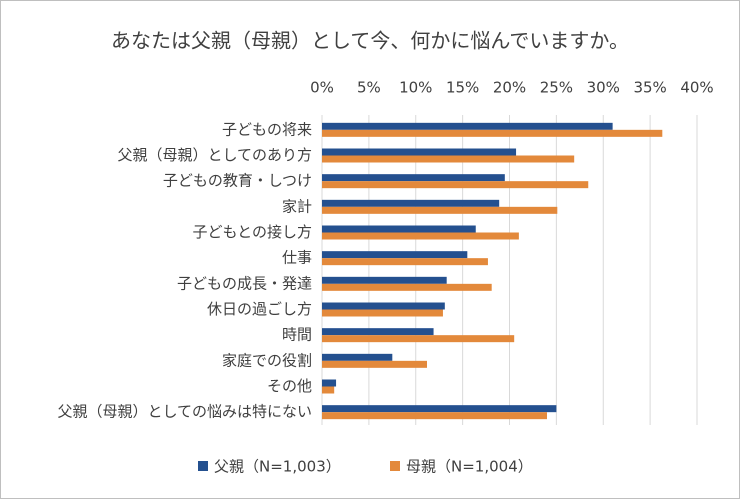 The width and height of the screenshot is (740, 499). Describe the element at coordinates (322, 88) in the screenshot. I see `x-tick-label: 0%` at that location.